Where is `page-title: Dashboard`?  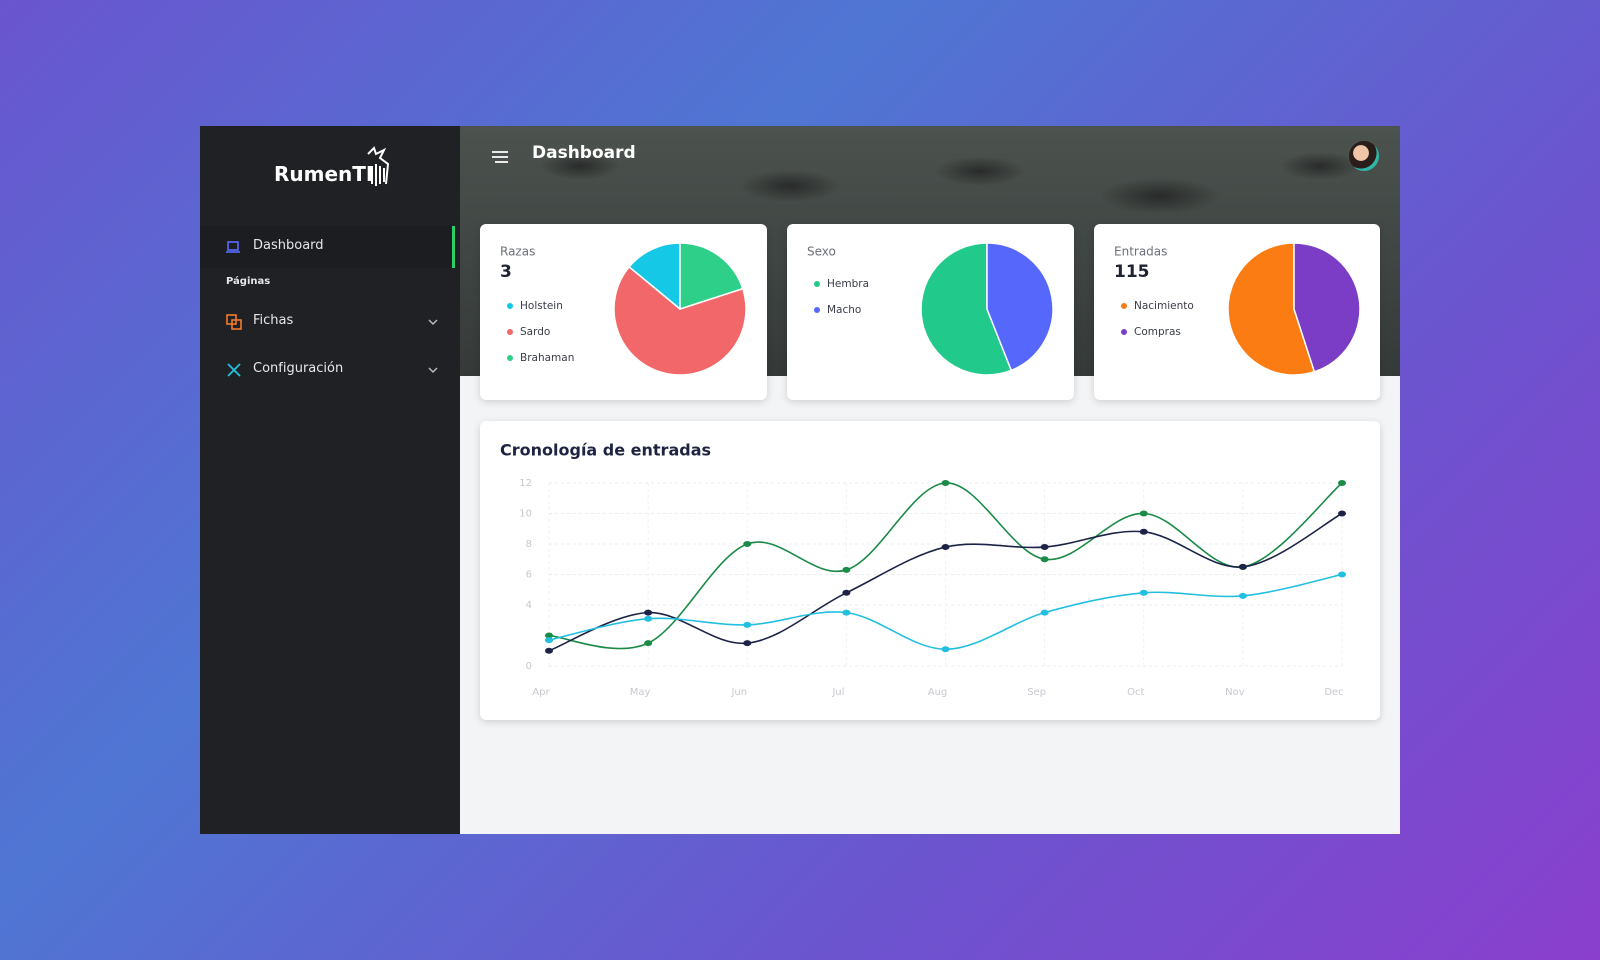 page-title: Dashboard is located at coordinates (584, 153).